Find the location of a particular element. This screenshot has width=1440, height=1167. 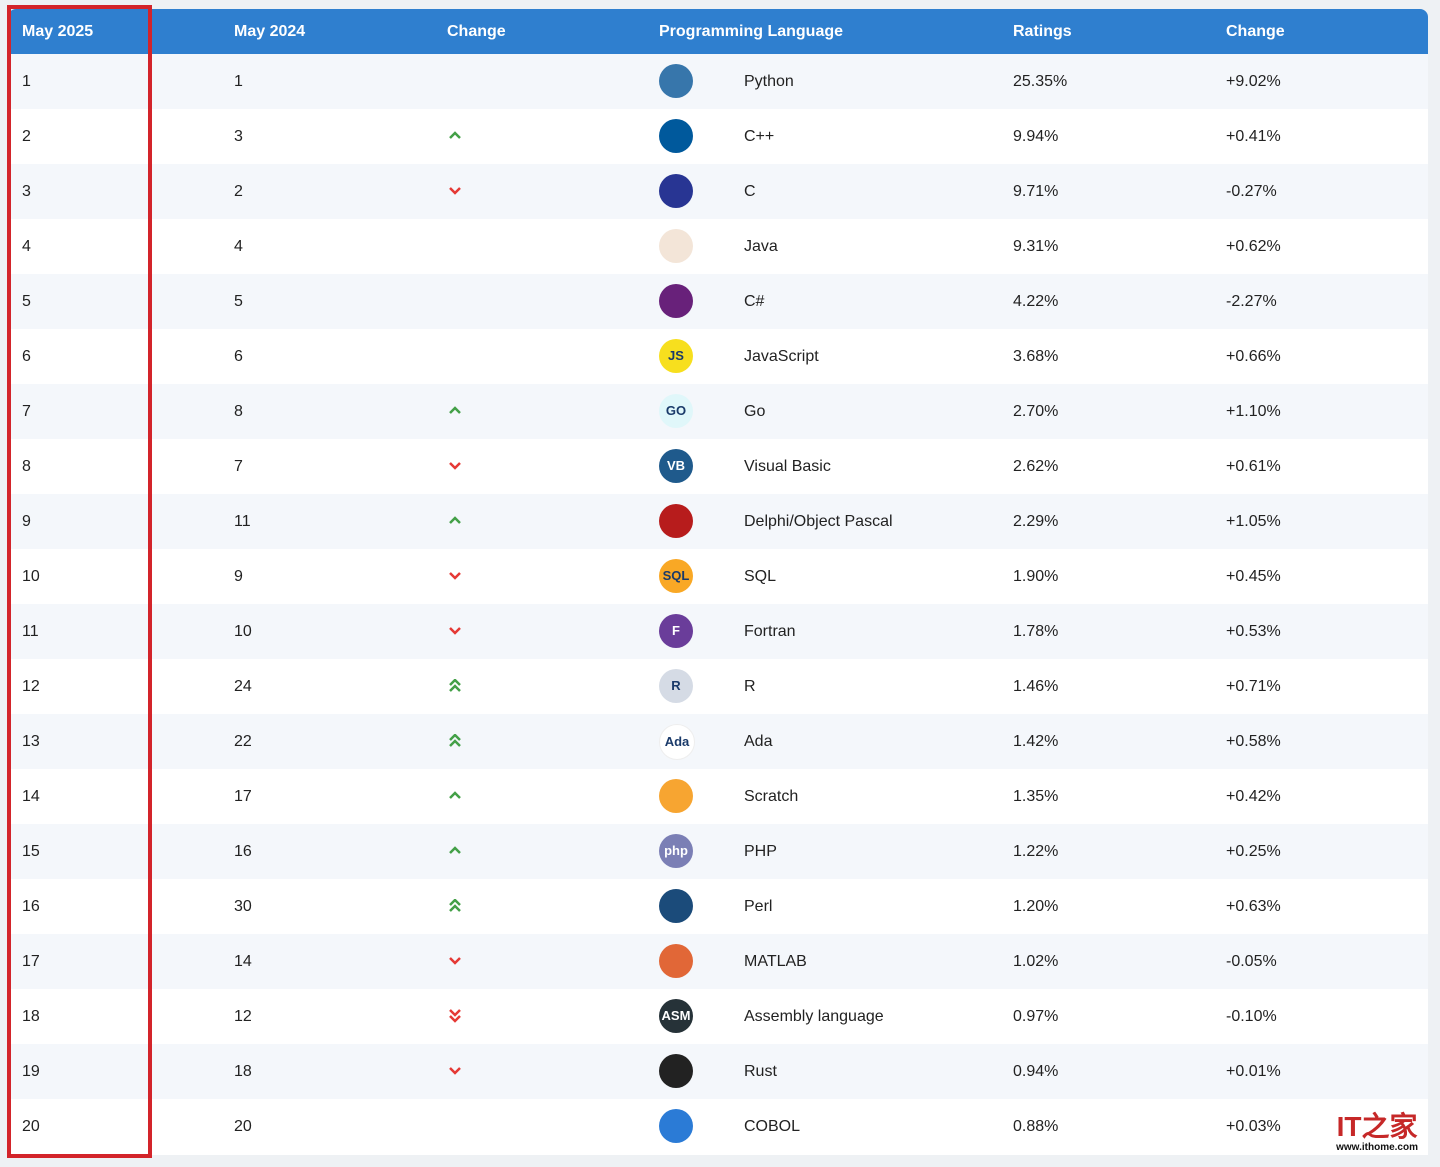

table-row: 20 20 COBOL 0.88% +0.03% is located at coordinates (718, 1126).